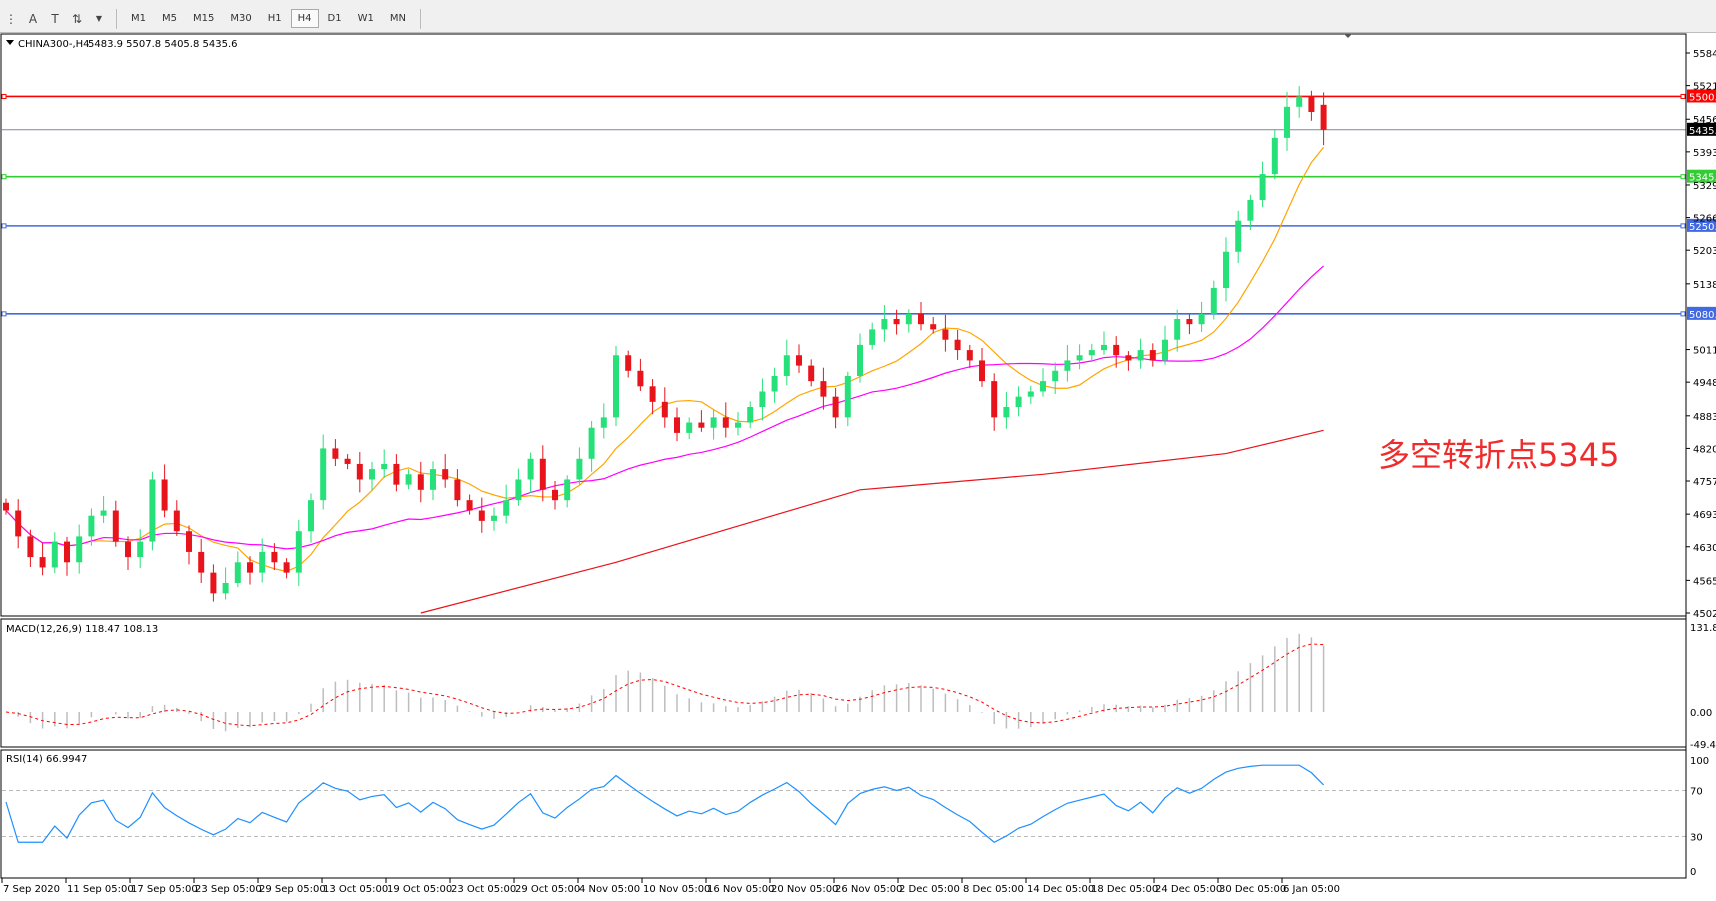 Image resolution: width=1716 pixels, height=901 pixels. What do you see at coordinates (1704, 417) in the screenshot?
I see `price-tick-label: 4883.` at bounding box center [1704, 417].